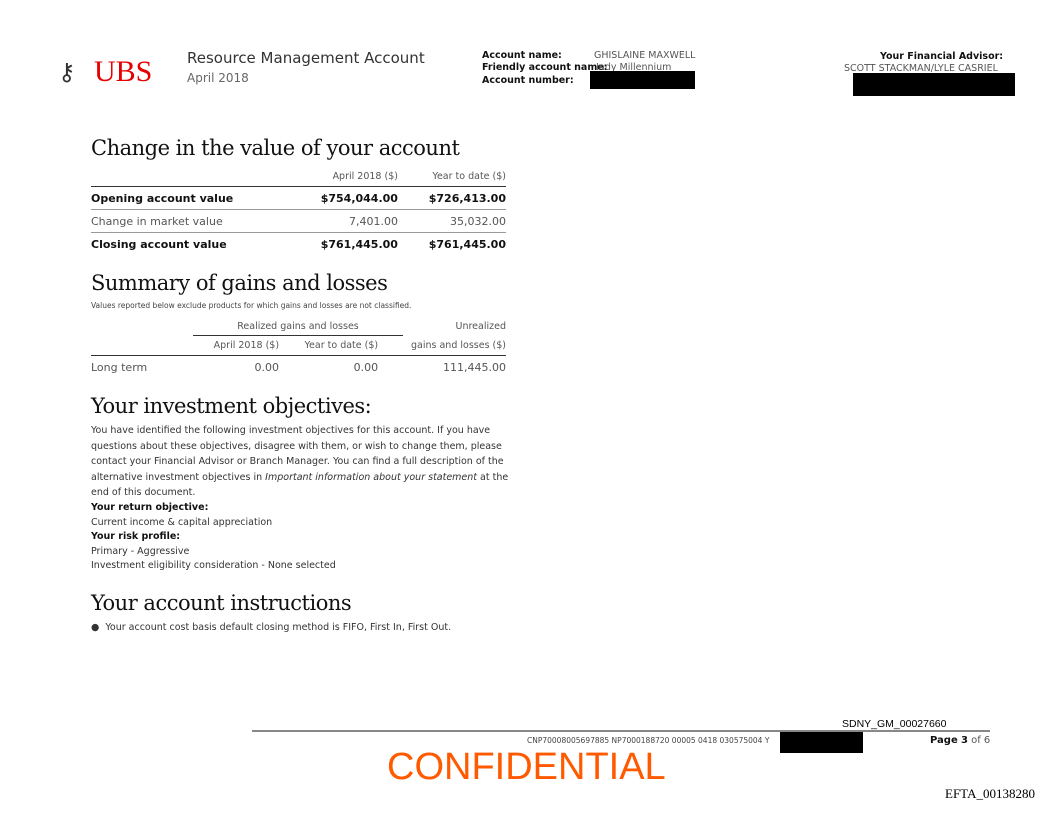 Image resolution: width=1056 pixels, height=816 pixels. What do you see at coordinates (298, 221) in the screenshot?
I see `table-row: Change in market value 7,401.00 35,032.00` at bounding box center [298, 221].